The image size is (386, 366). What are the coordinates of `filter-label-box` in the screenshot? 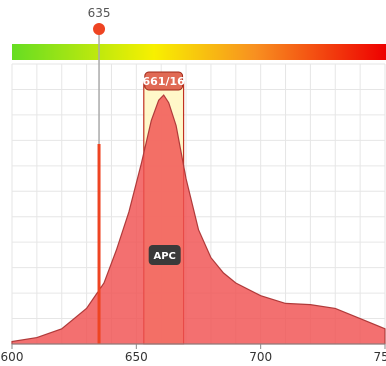 It's located at (164, 81).